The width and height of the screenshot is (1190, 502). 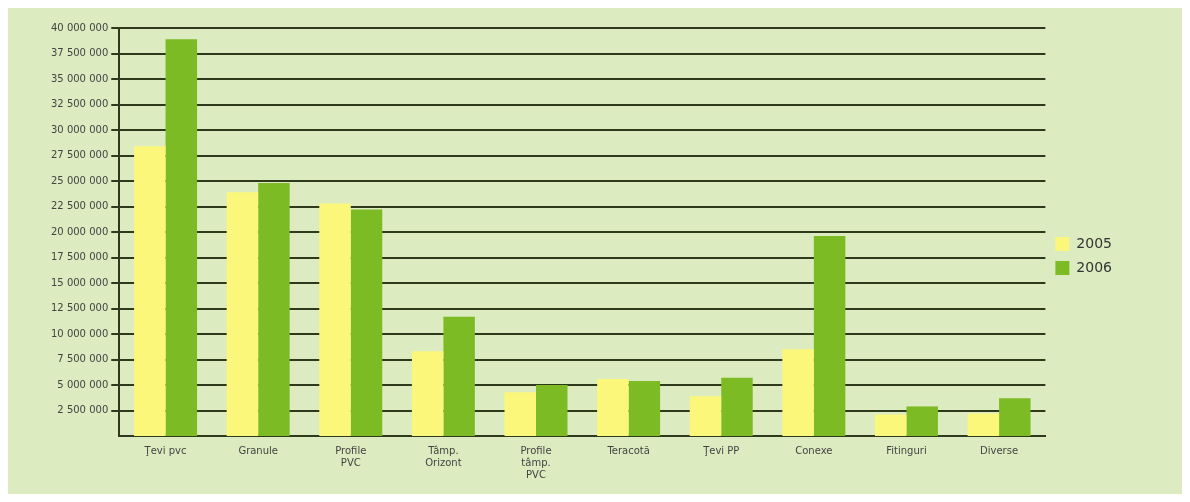 I want to click on y-tick-label: 30 000 000, so click(x=79, y=129).